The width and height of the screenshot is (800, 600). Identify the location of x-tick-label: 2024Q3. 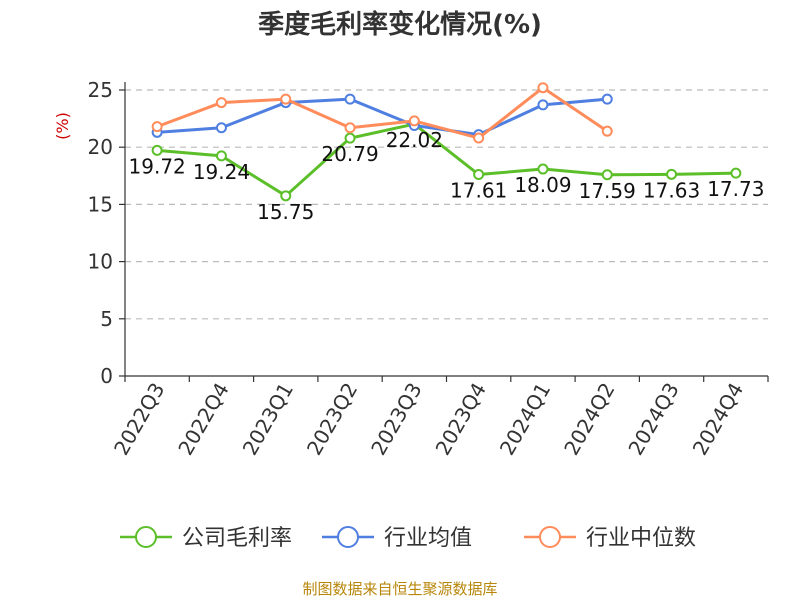
(653, 419).